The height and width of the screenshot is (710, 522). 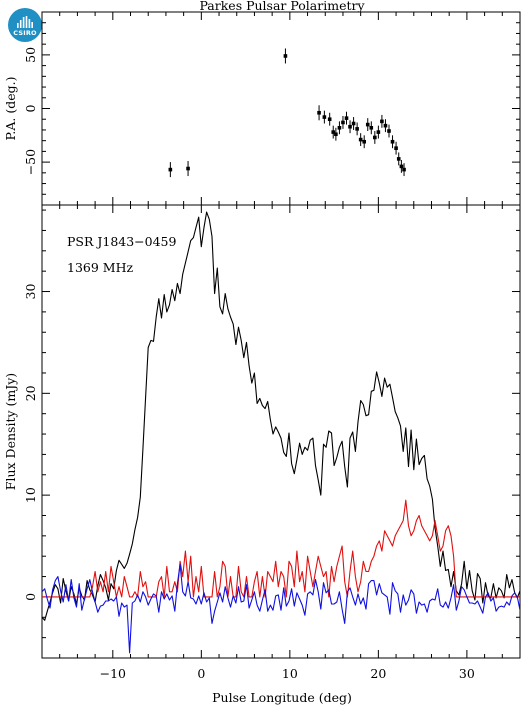 What do you see at coordinates (100, 267) in the screenshot?
I see `frequency-label: 1369 MHz` at bounding box center [100, 267].